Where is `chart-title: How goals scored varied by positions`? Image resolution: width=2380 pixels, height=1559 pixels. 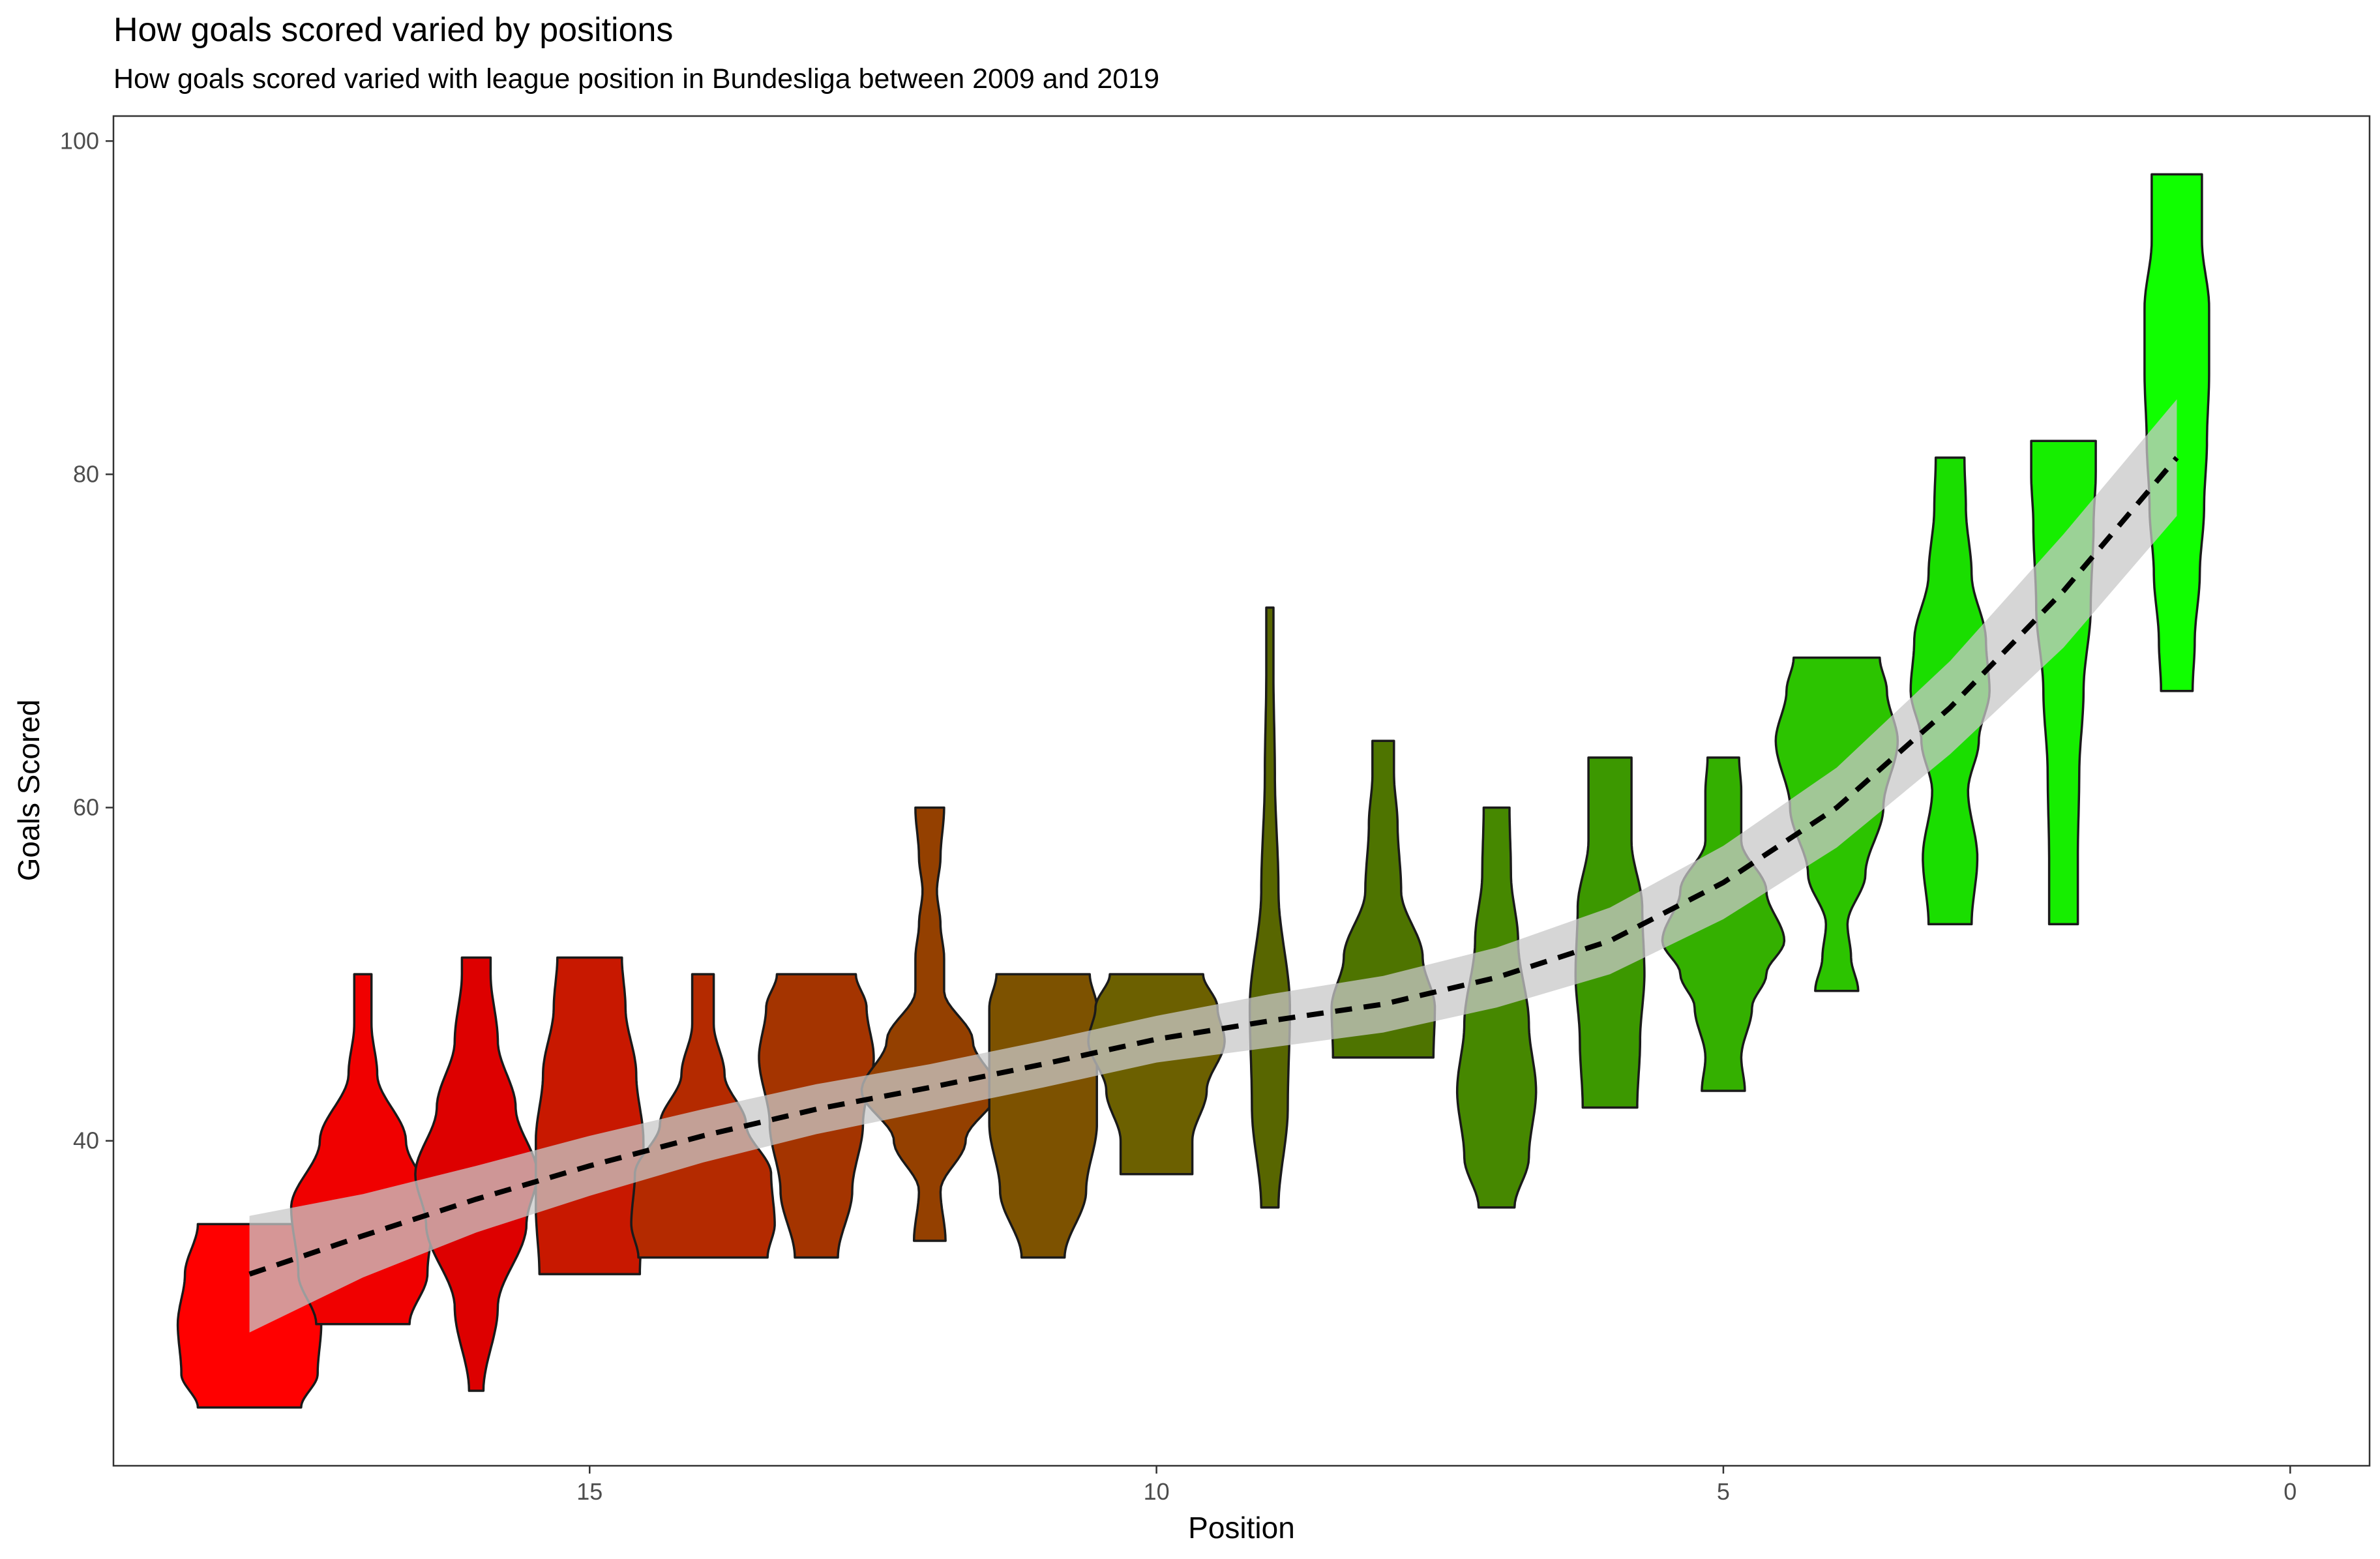 chart-title: How goals scored varied by positions is located at coordinates (393, 30).